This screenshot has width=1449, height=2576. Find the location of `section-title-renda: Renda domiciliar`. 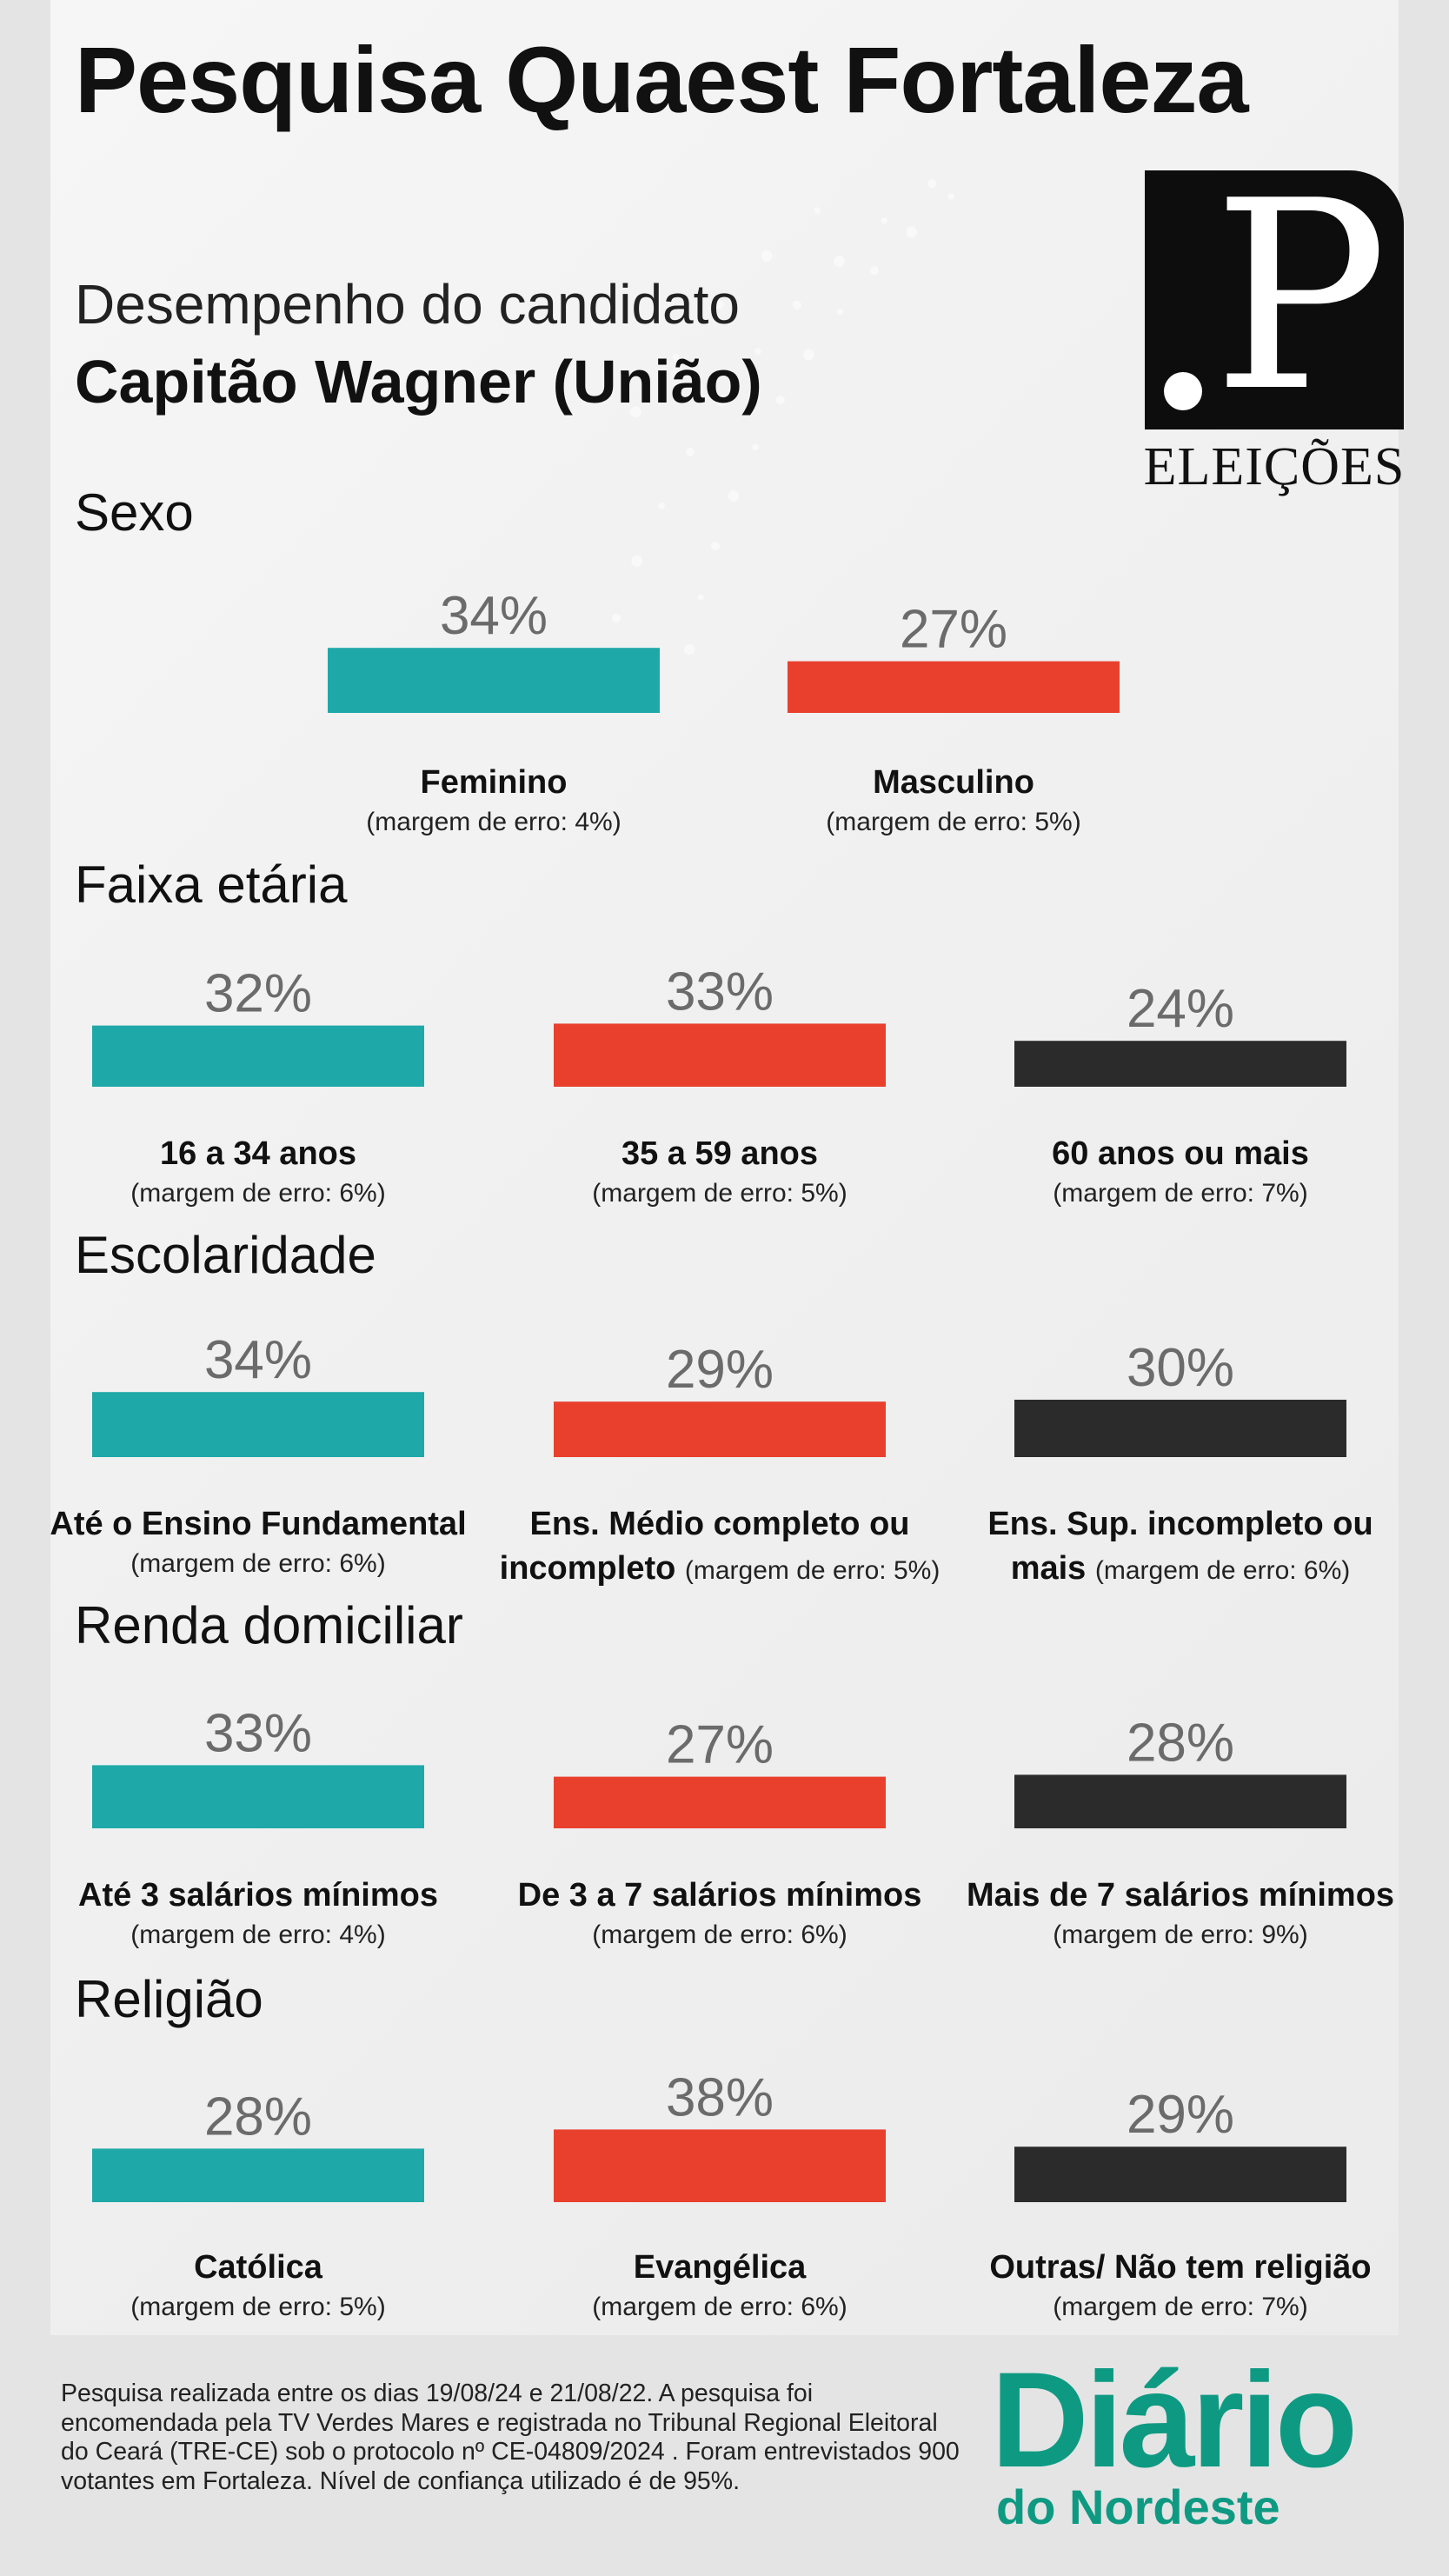

section-title-renda: Renda domiciliar is located at coordinates (269, 1625).